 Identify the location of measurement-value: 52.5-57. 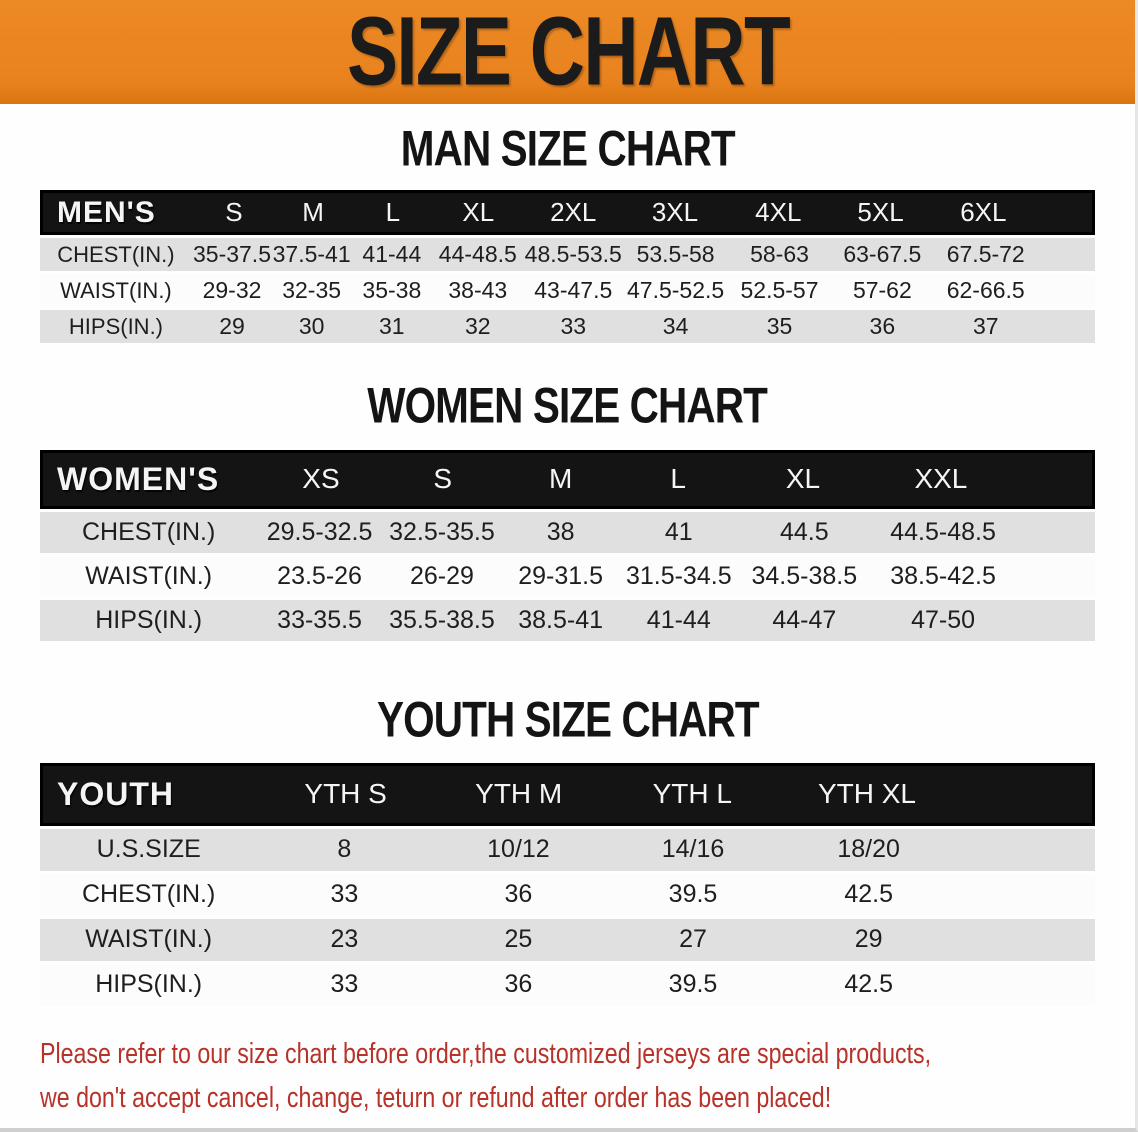
(779, 290).